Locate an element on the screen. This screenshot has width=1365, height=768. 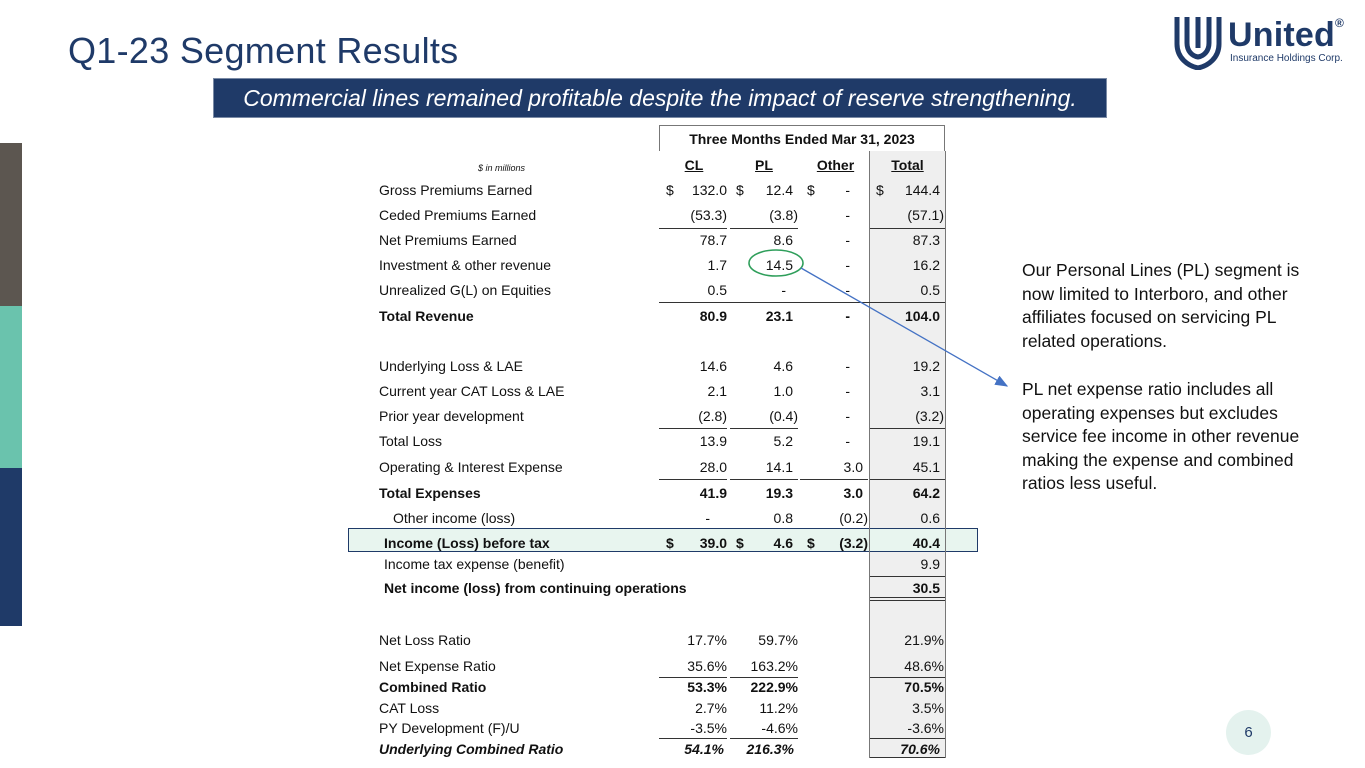
cell-total: 48.6% is located at coordinates (924, 666).